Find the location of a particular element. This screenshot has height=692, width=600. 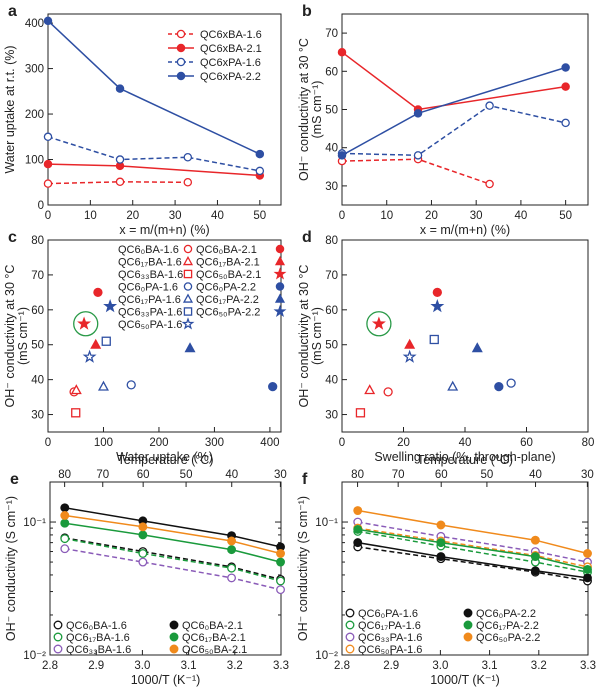

top-tick-label: 60 is located at coordinates (441, 475).